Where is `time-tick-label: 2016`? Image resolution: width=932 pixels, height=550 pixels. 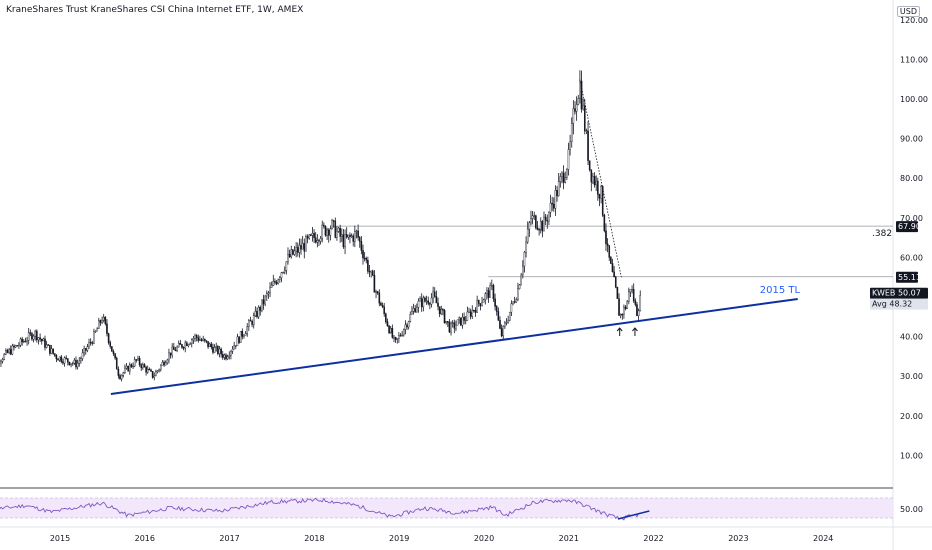 time-tick-label: 2016 is located at coordinates (145, 538).